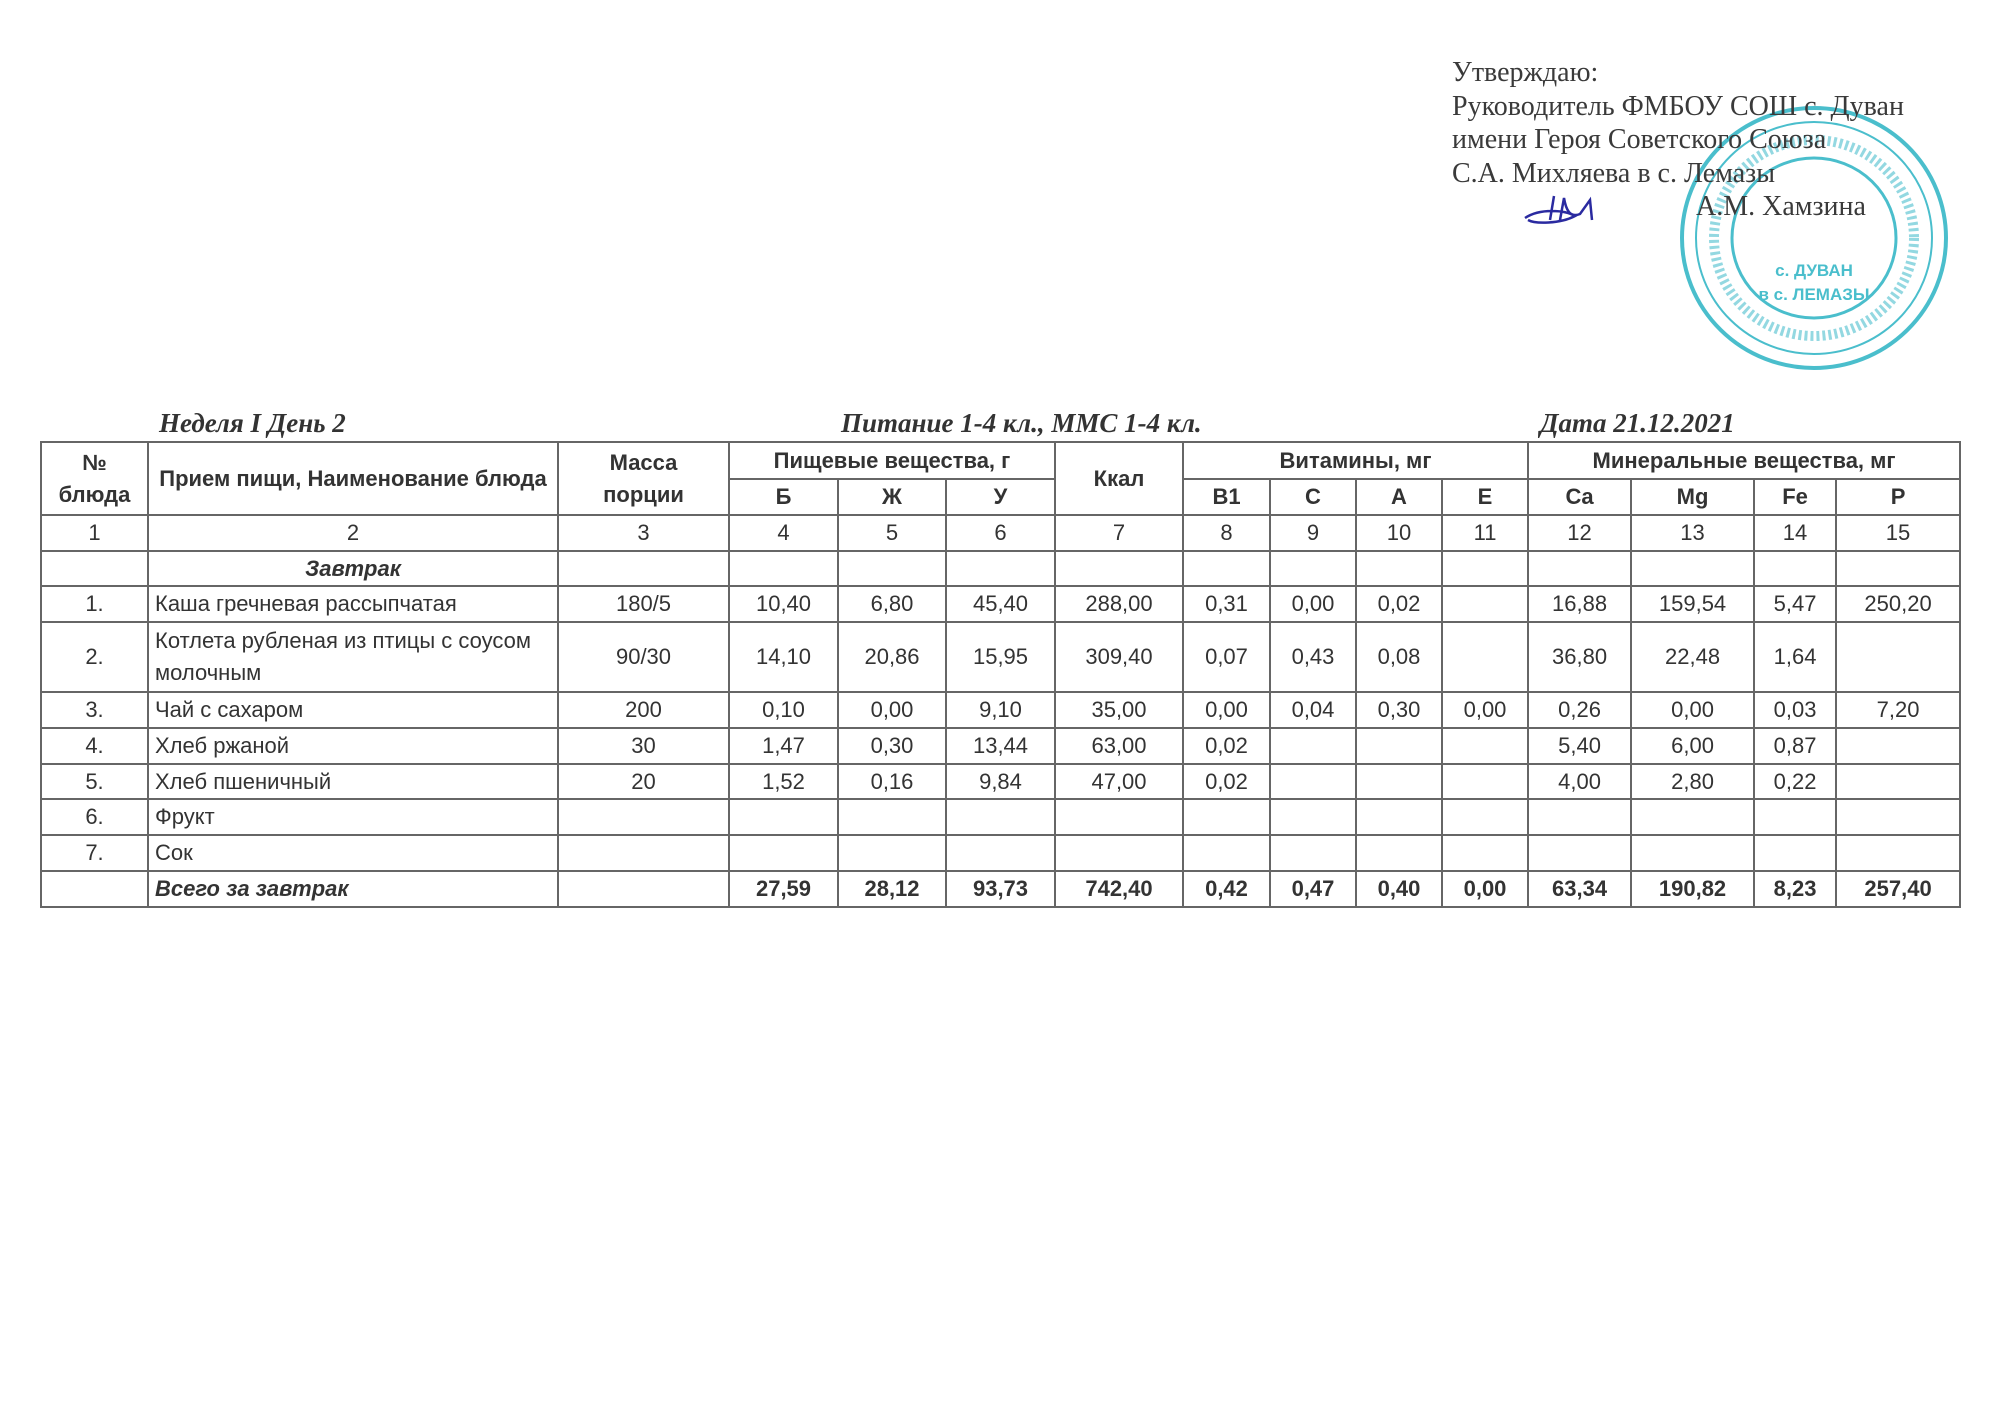  What do you see at coordinates (94, 889) in the screenshot?
I see `total-value` at bounding box center [94, 889].